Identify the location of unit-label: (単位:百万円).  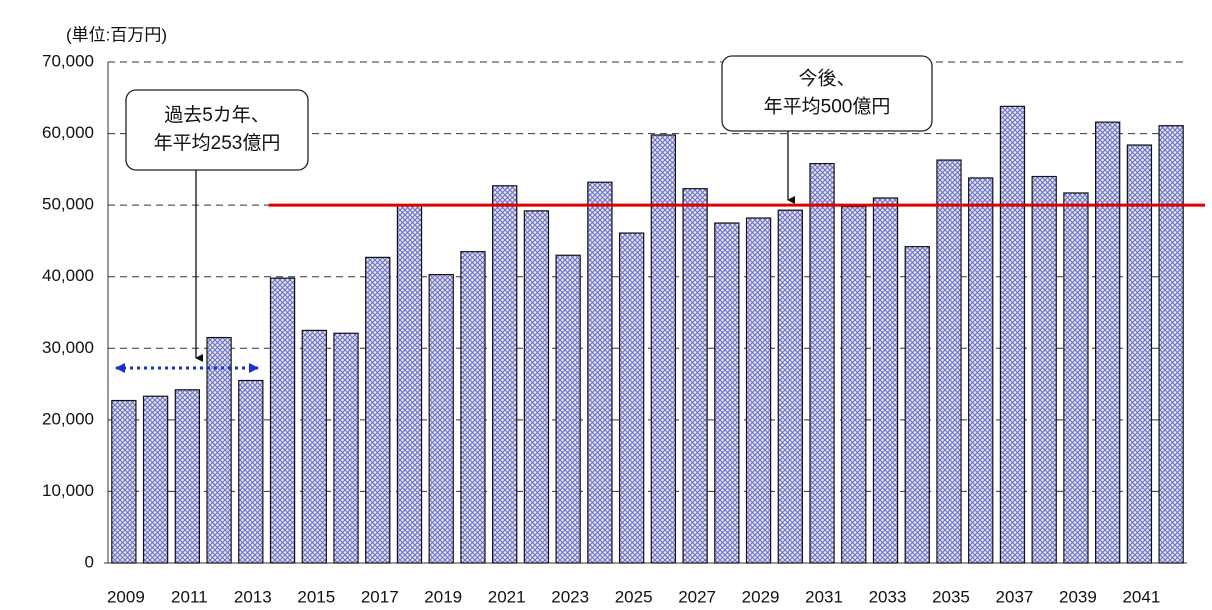
(116, 34).